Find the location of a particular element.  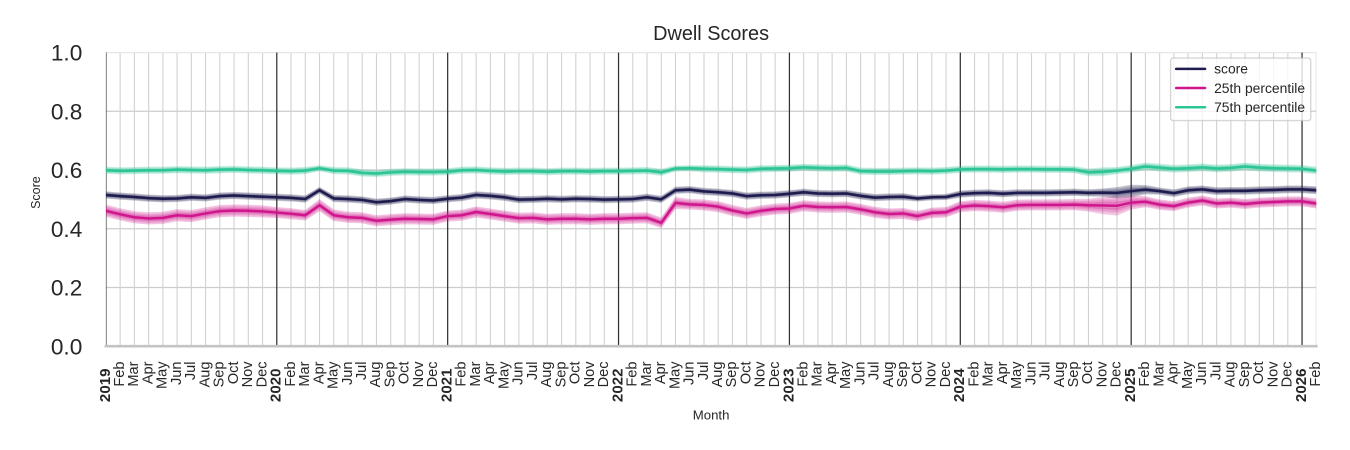

svg-text: 2022 is located at coordinates (617, 385).